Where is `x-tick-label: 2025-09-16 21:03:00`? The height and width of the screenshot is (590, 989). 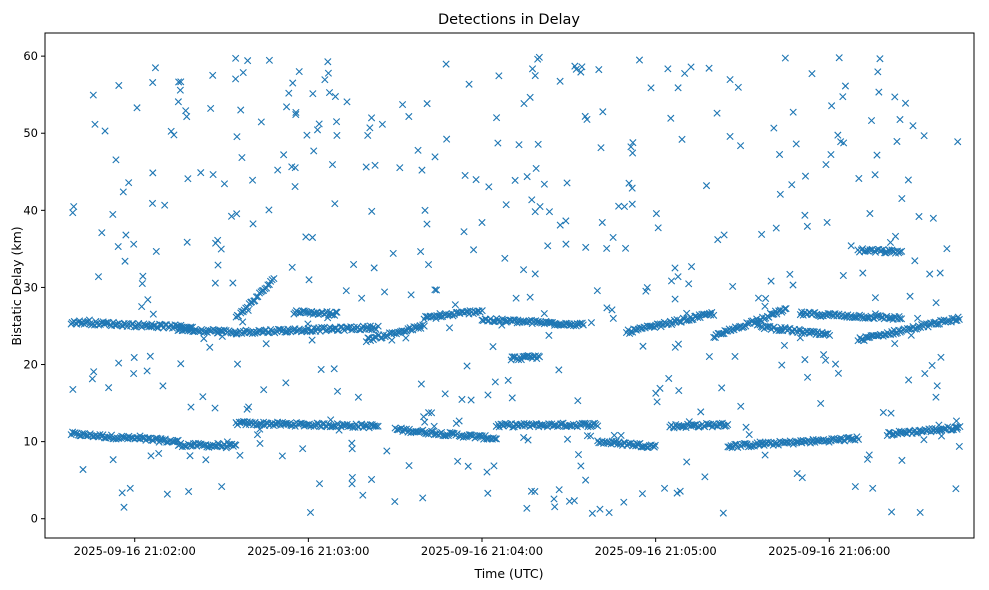
x-tick-label: 2025-09-16 21:03:00 is located at coordinates (308, 551).